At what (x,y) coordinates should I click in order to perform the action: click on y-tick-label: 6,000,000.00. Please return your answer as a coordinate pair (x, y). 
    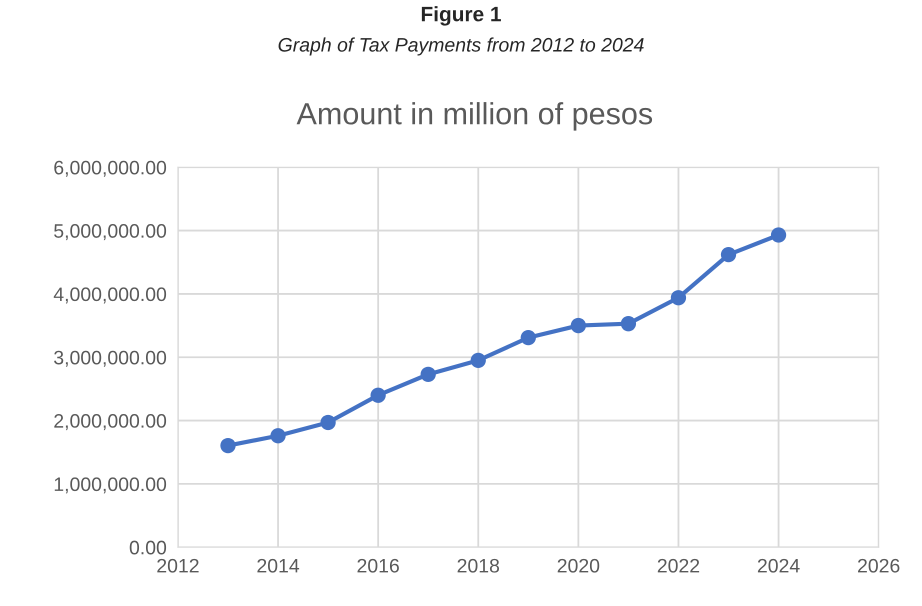
    Looking at the image, I should click on (110, 168).